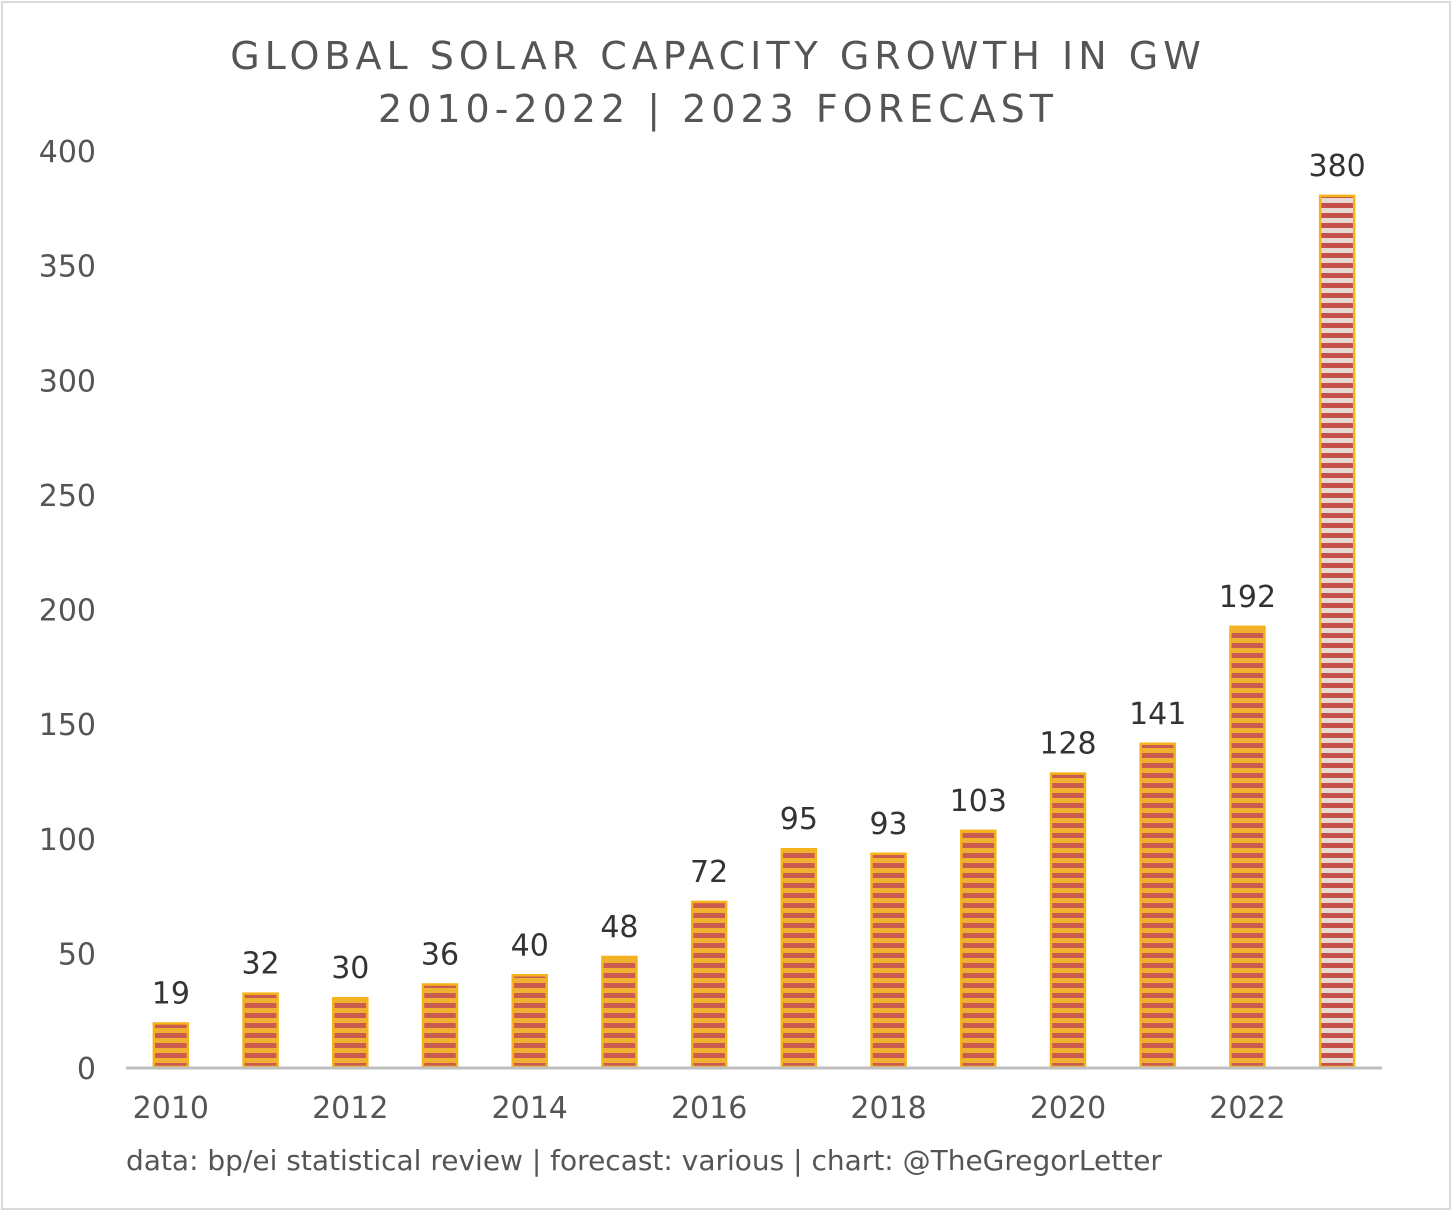 The image size is (1456, 1215). Describe the element at coordinates (530, 945) in the screenshot. I see `data-label: 40` at that location.